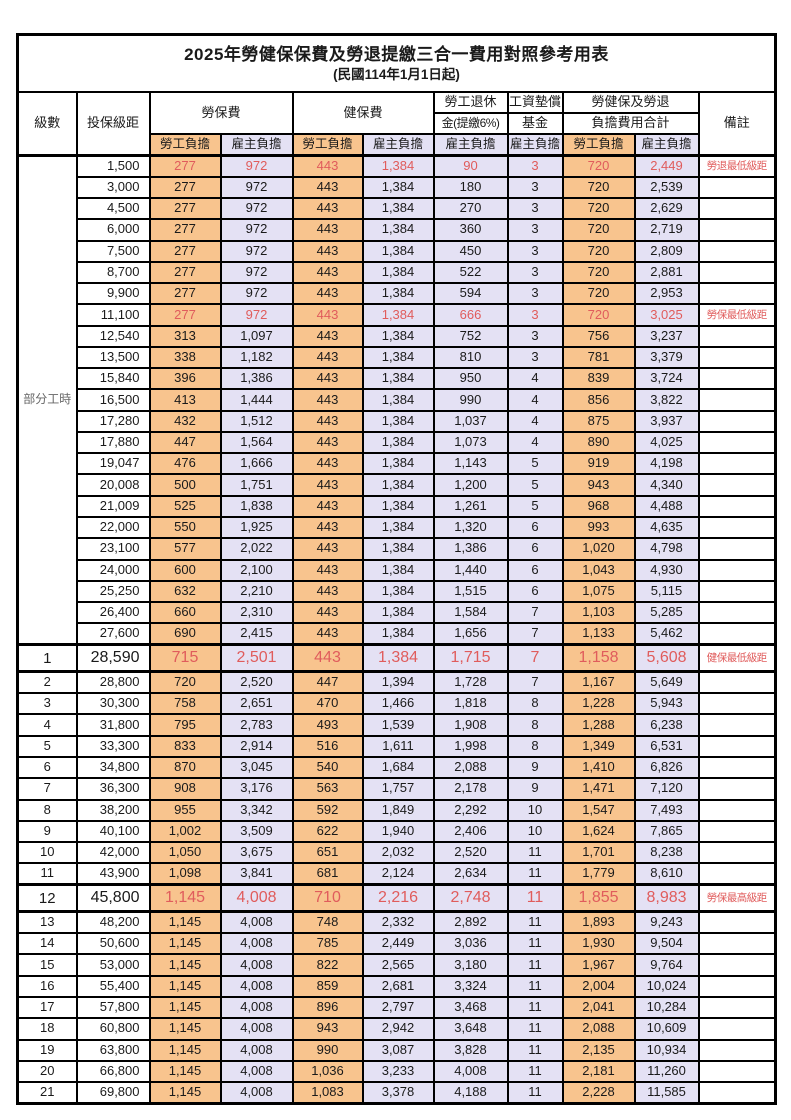 This screenshot has height=1120, width=791. What do you see at coordinates (113, 315) in the screenshot?
I see `cell-insured-bracket: 11,100` at bounding box center [113, 315].